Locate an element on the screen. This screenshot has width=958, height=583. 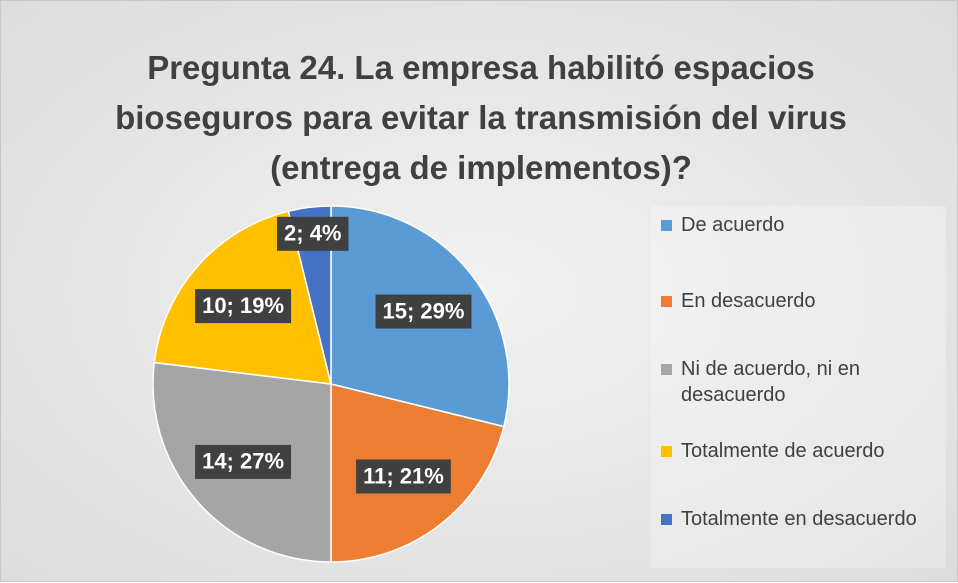
data-label-text: 14; 27% is located at coordinates (243, 461).